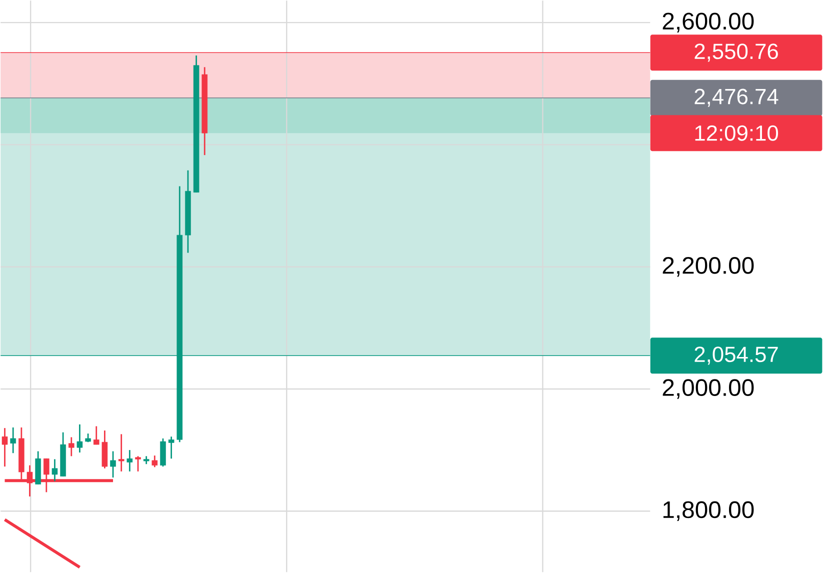 This screenshot has height=573, width=828. What do you see at coordinates (736, 97) in the screenshot?
I see `ref-line-label: 2,476.74` at bounding box center [736, 97].